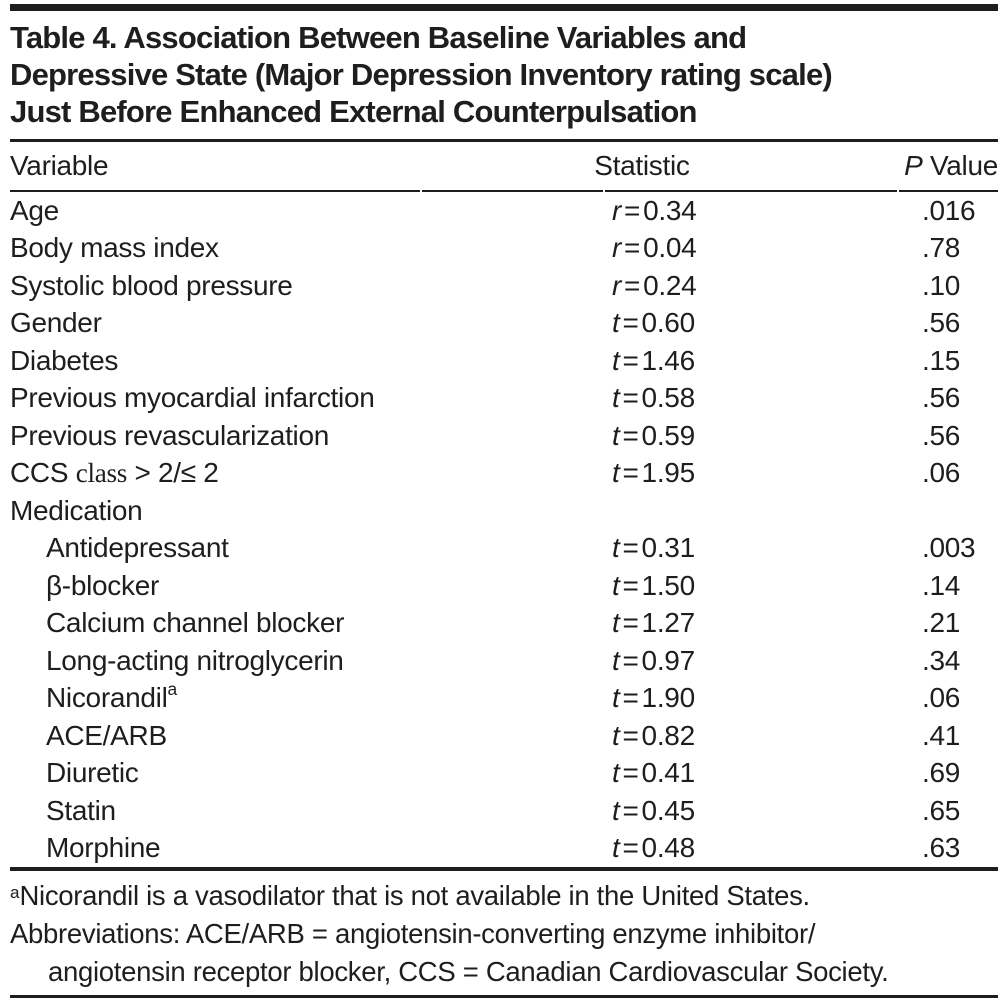 The image size is (1007, 1007). What do you see at coordinates (949, 548) in the screenshot?
I see `pvalue-cell: .003` at bounding box center [949, 548].